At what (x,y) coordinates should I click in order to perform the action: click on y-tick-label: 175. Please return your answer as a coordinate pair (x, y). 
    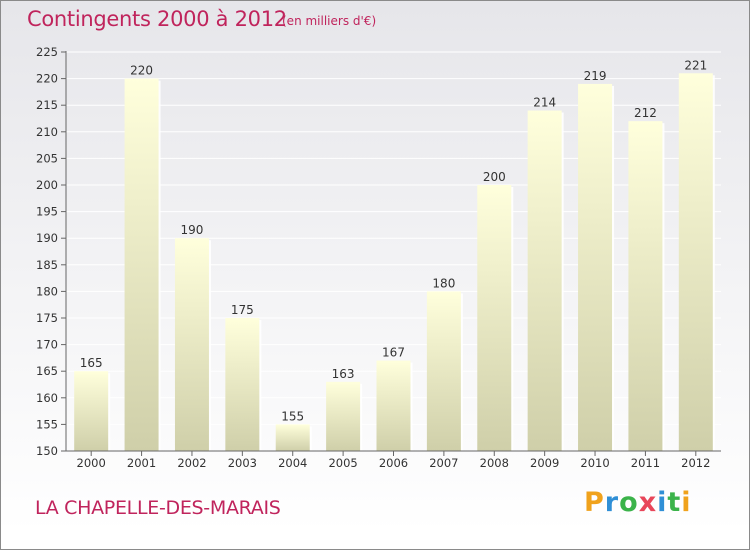
    Looking at the image, I should click on (47, 318).